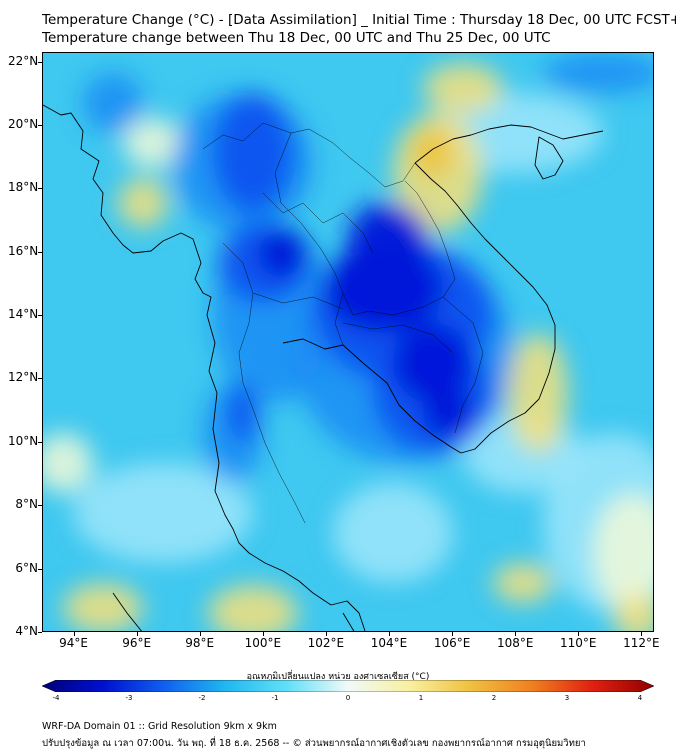 The image size is (676, 756). I want to click on lon-label: 110°E, so click(578, 643).